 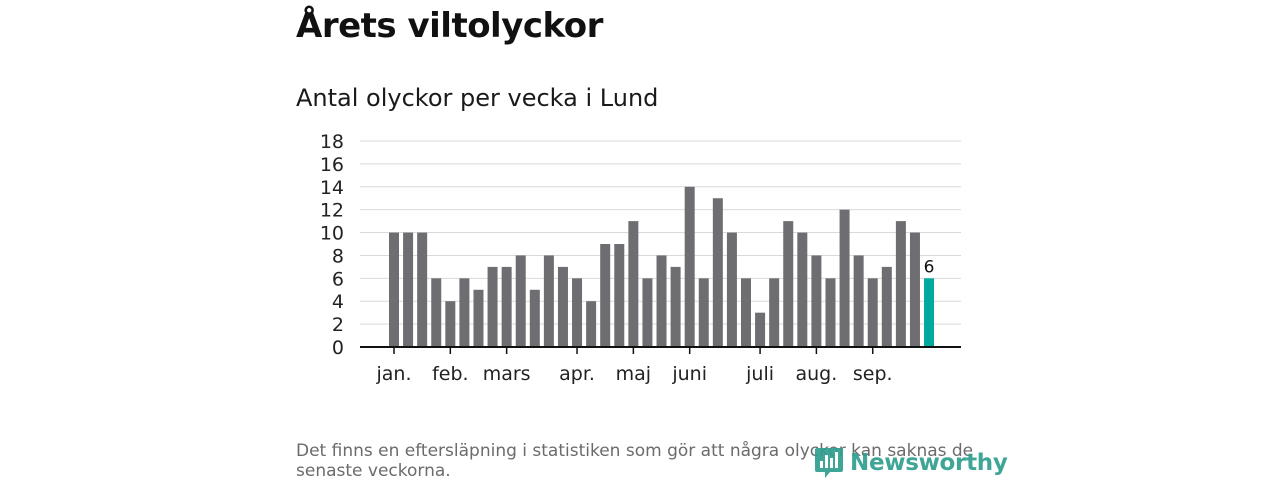 I want to click on x-tick-label: jan., so click(x=393, y=374).